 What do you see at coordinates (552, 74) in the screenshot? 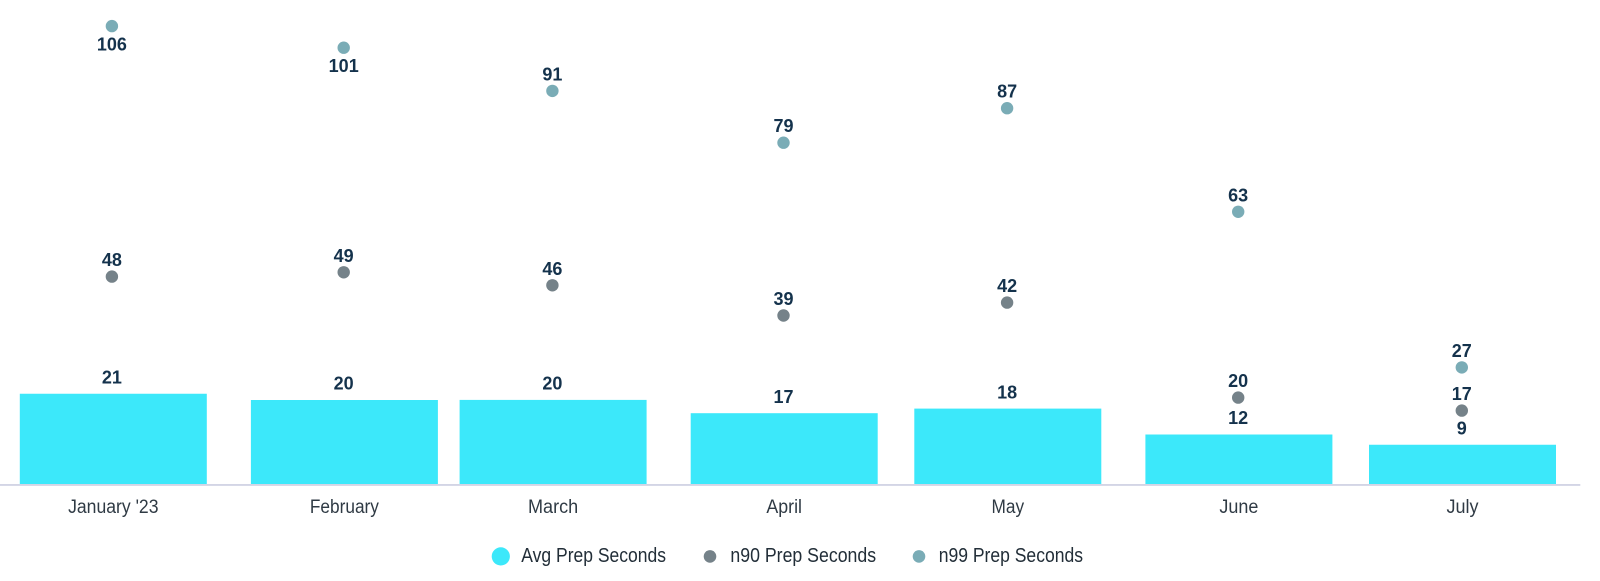
I see `svg-text: 91` at bounding box center [552, 74].